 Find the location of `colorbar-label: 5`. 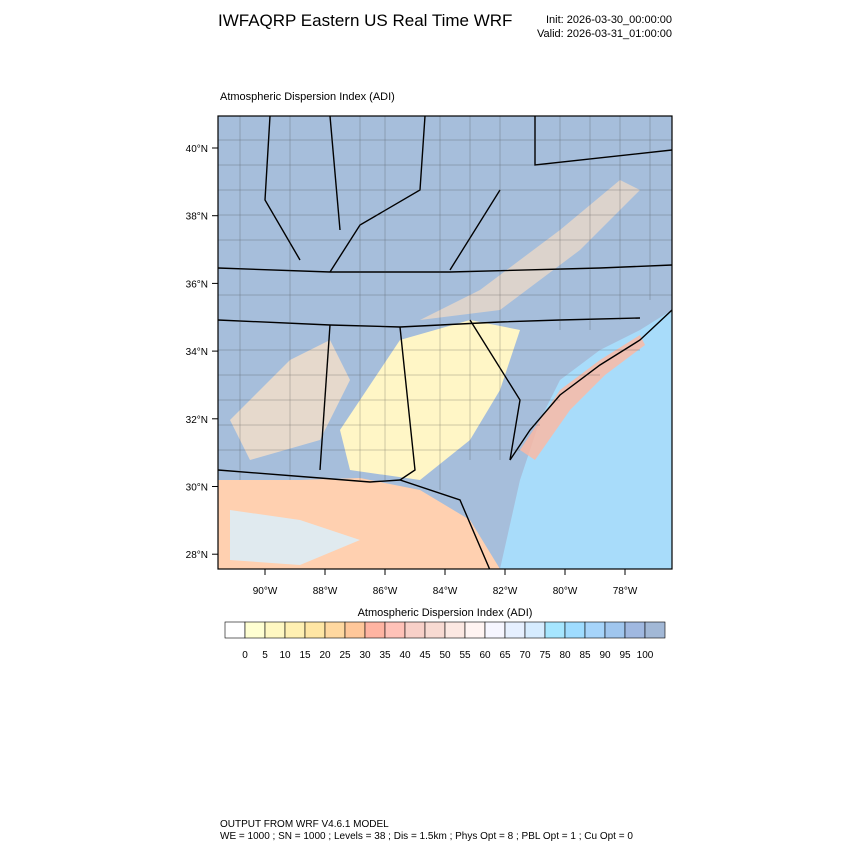

colorbar-label: 5 is located at coordinates (265, 655).